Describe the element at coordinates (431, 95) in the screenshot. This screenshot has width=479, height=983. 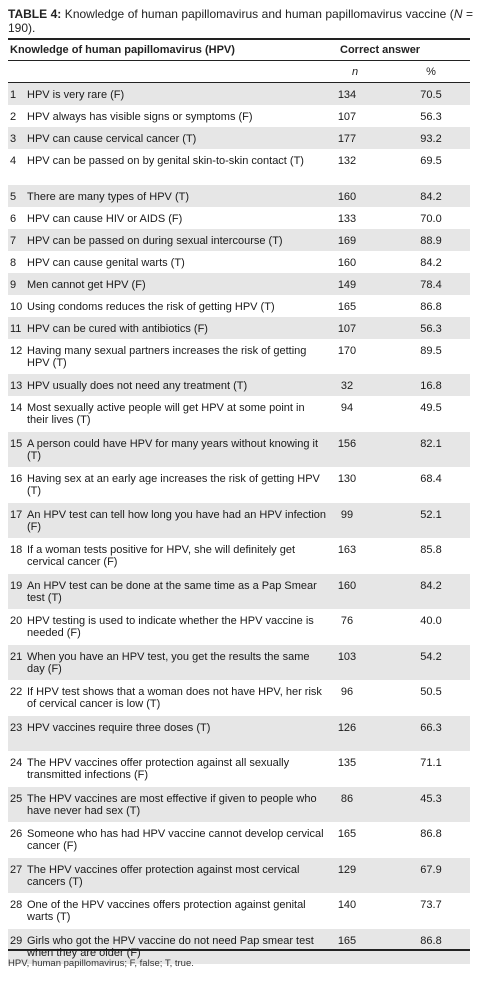
I see `row-percent-value: 70.5` at that location.